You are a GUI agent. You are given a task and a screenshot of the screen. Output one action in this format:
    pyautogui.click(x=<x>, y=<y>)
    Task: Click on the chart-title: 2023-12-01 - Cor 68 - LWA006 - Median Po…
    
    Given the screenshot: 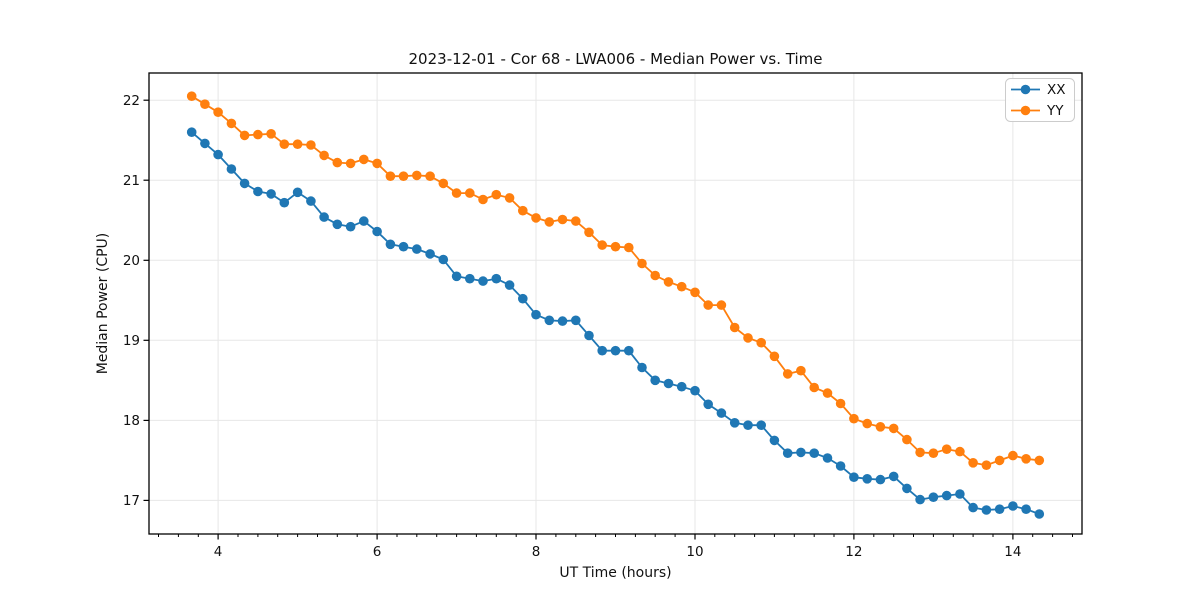 What is the action you would take?
    pyautogui.click(x=616, y=59)
    